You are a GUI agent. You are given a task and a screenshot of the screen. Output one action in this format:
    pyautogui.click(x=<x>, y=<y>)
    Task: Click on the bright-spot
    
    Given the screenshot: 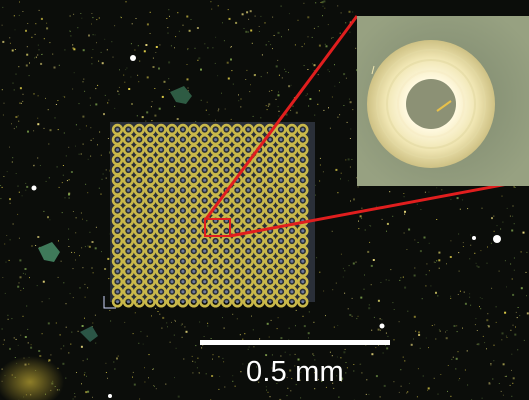 What is the action you would take?
    pyautogui.click(x=110, y=396)
    